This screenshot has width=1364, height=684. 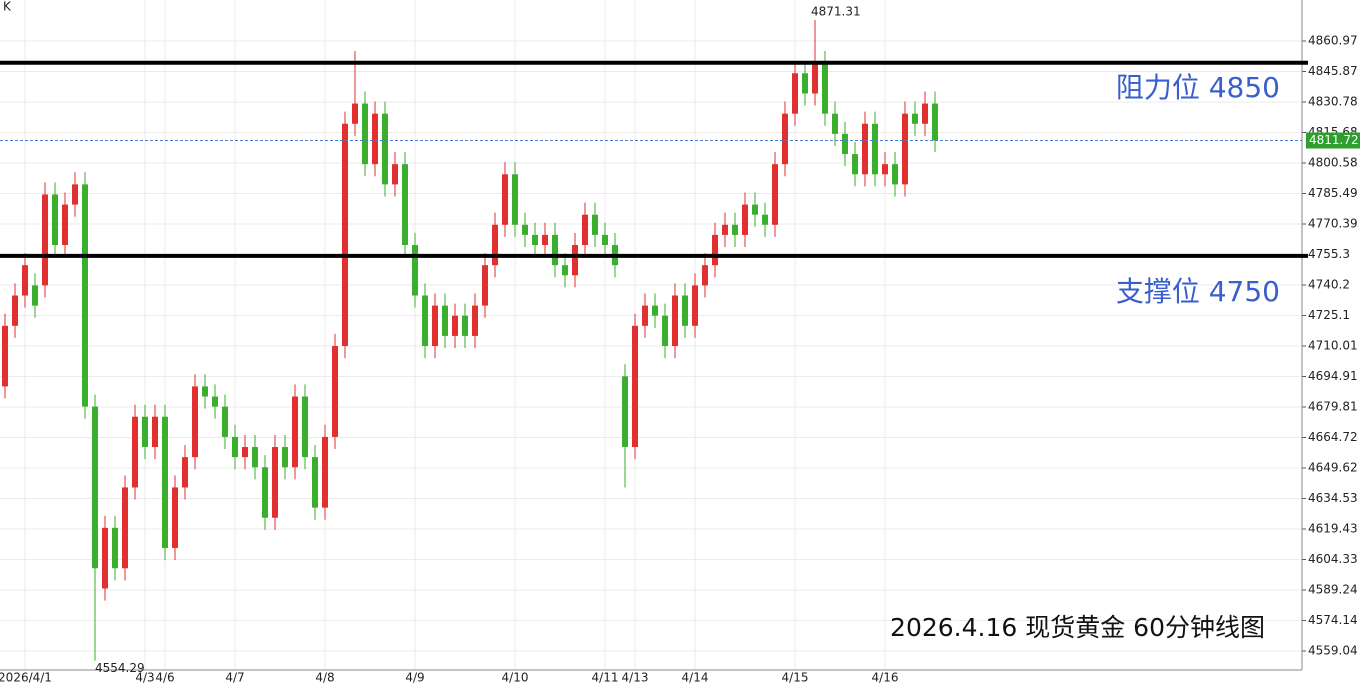 What do you see at coordinates (1333, 528) in the screenshot?
I see `y-tick-label: 4619.43` at bounding box center [1333, 528].